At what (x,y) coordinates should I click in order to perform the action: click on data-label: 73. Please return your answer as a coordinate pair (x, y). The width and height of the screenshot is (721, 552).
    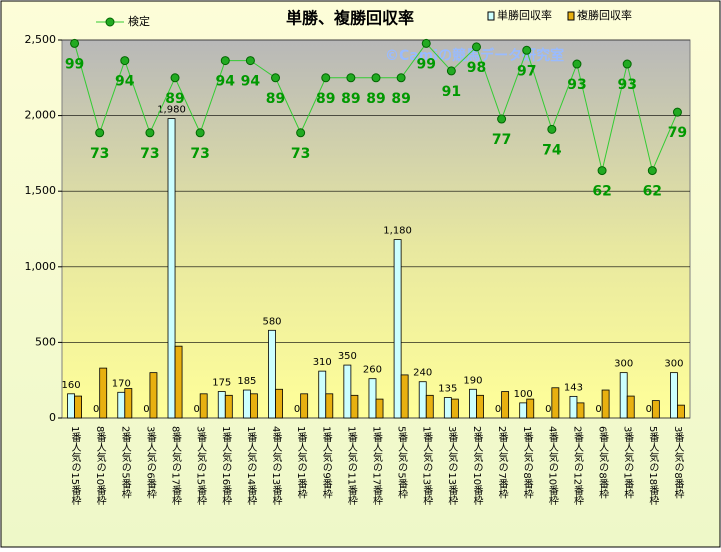
    Looking at the image, I should click on (199, 154).